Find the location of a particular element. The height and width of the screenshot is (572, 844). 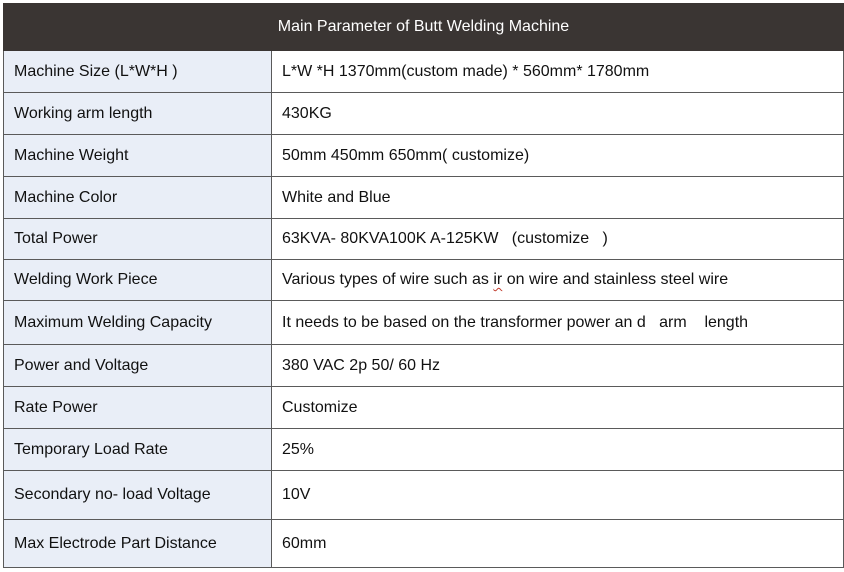

table-row: Temporary Load Rate 25% is located at coordinates (423, 449).